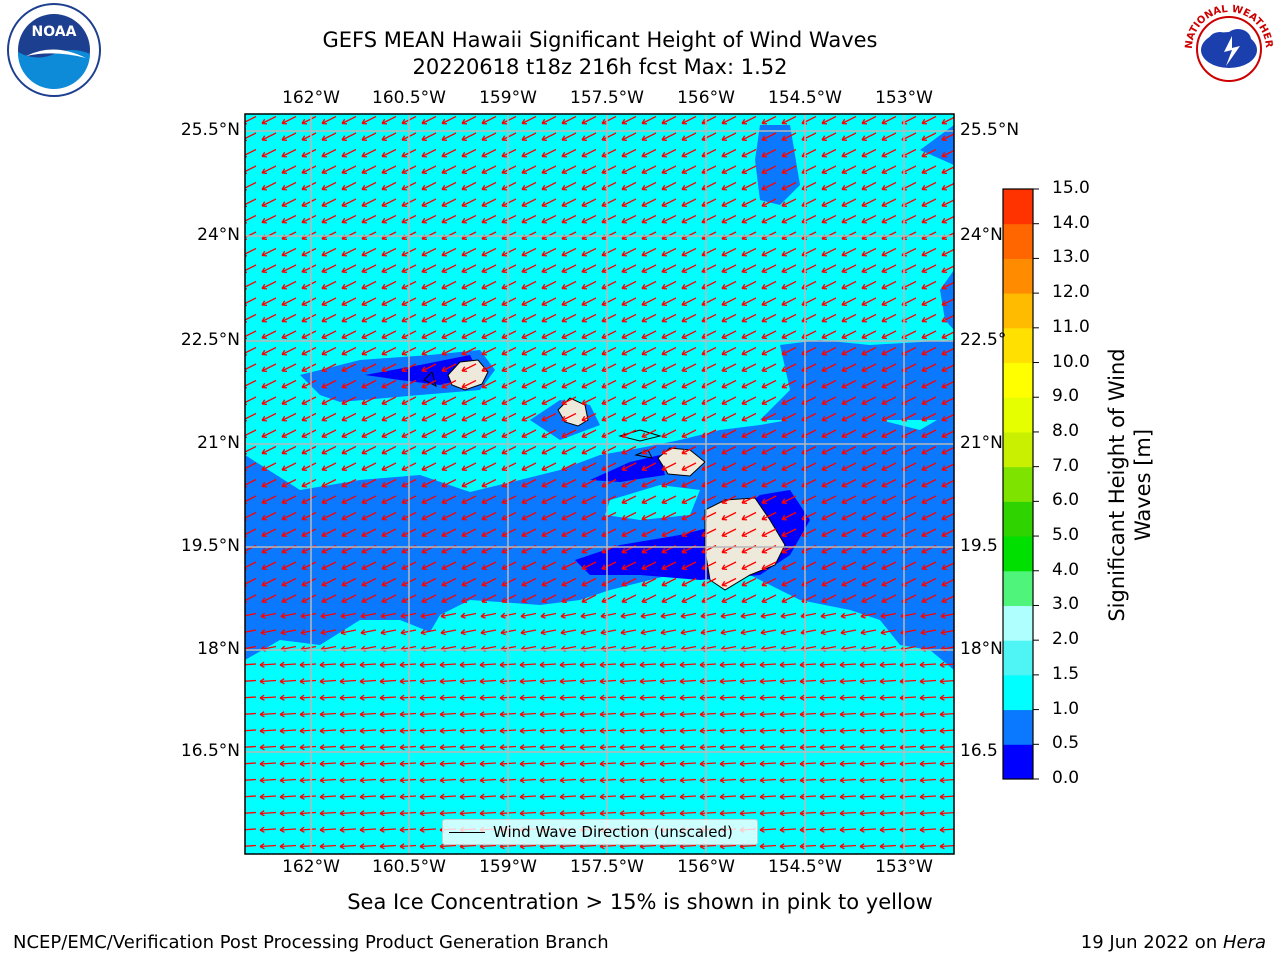 The width and height of the screenshot is (1280, 960). What do you see at coordinates (857, 380) in the screenshot?
I see `wave-band-east` at bounding box center [857, 380].